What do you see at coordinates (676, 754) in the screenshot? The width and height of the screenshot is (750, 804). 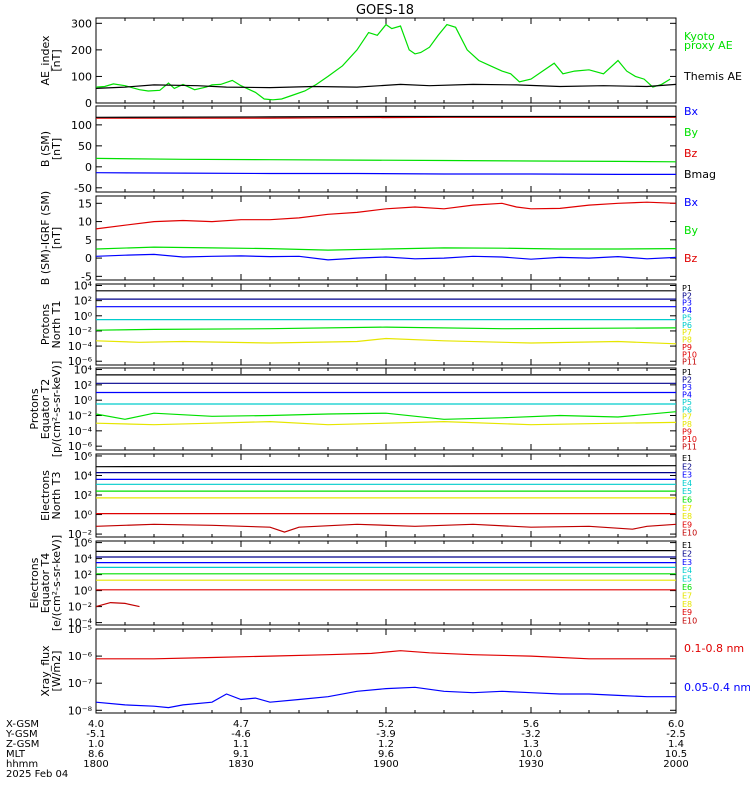 I see `orbit-value: 10.5` at bounding box center [676, 754].